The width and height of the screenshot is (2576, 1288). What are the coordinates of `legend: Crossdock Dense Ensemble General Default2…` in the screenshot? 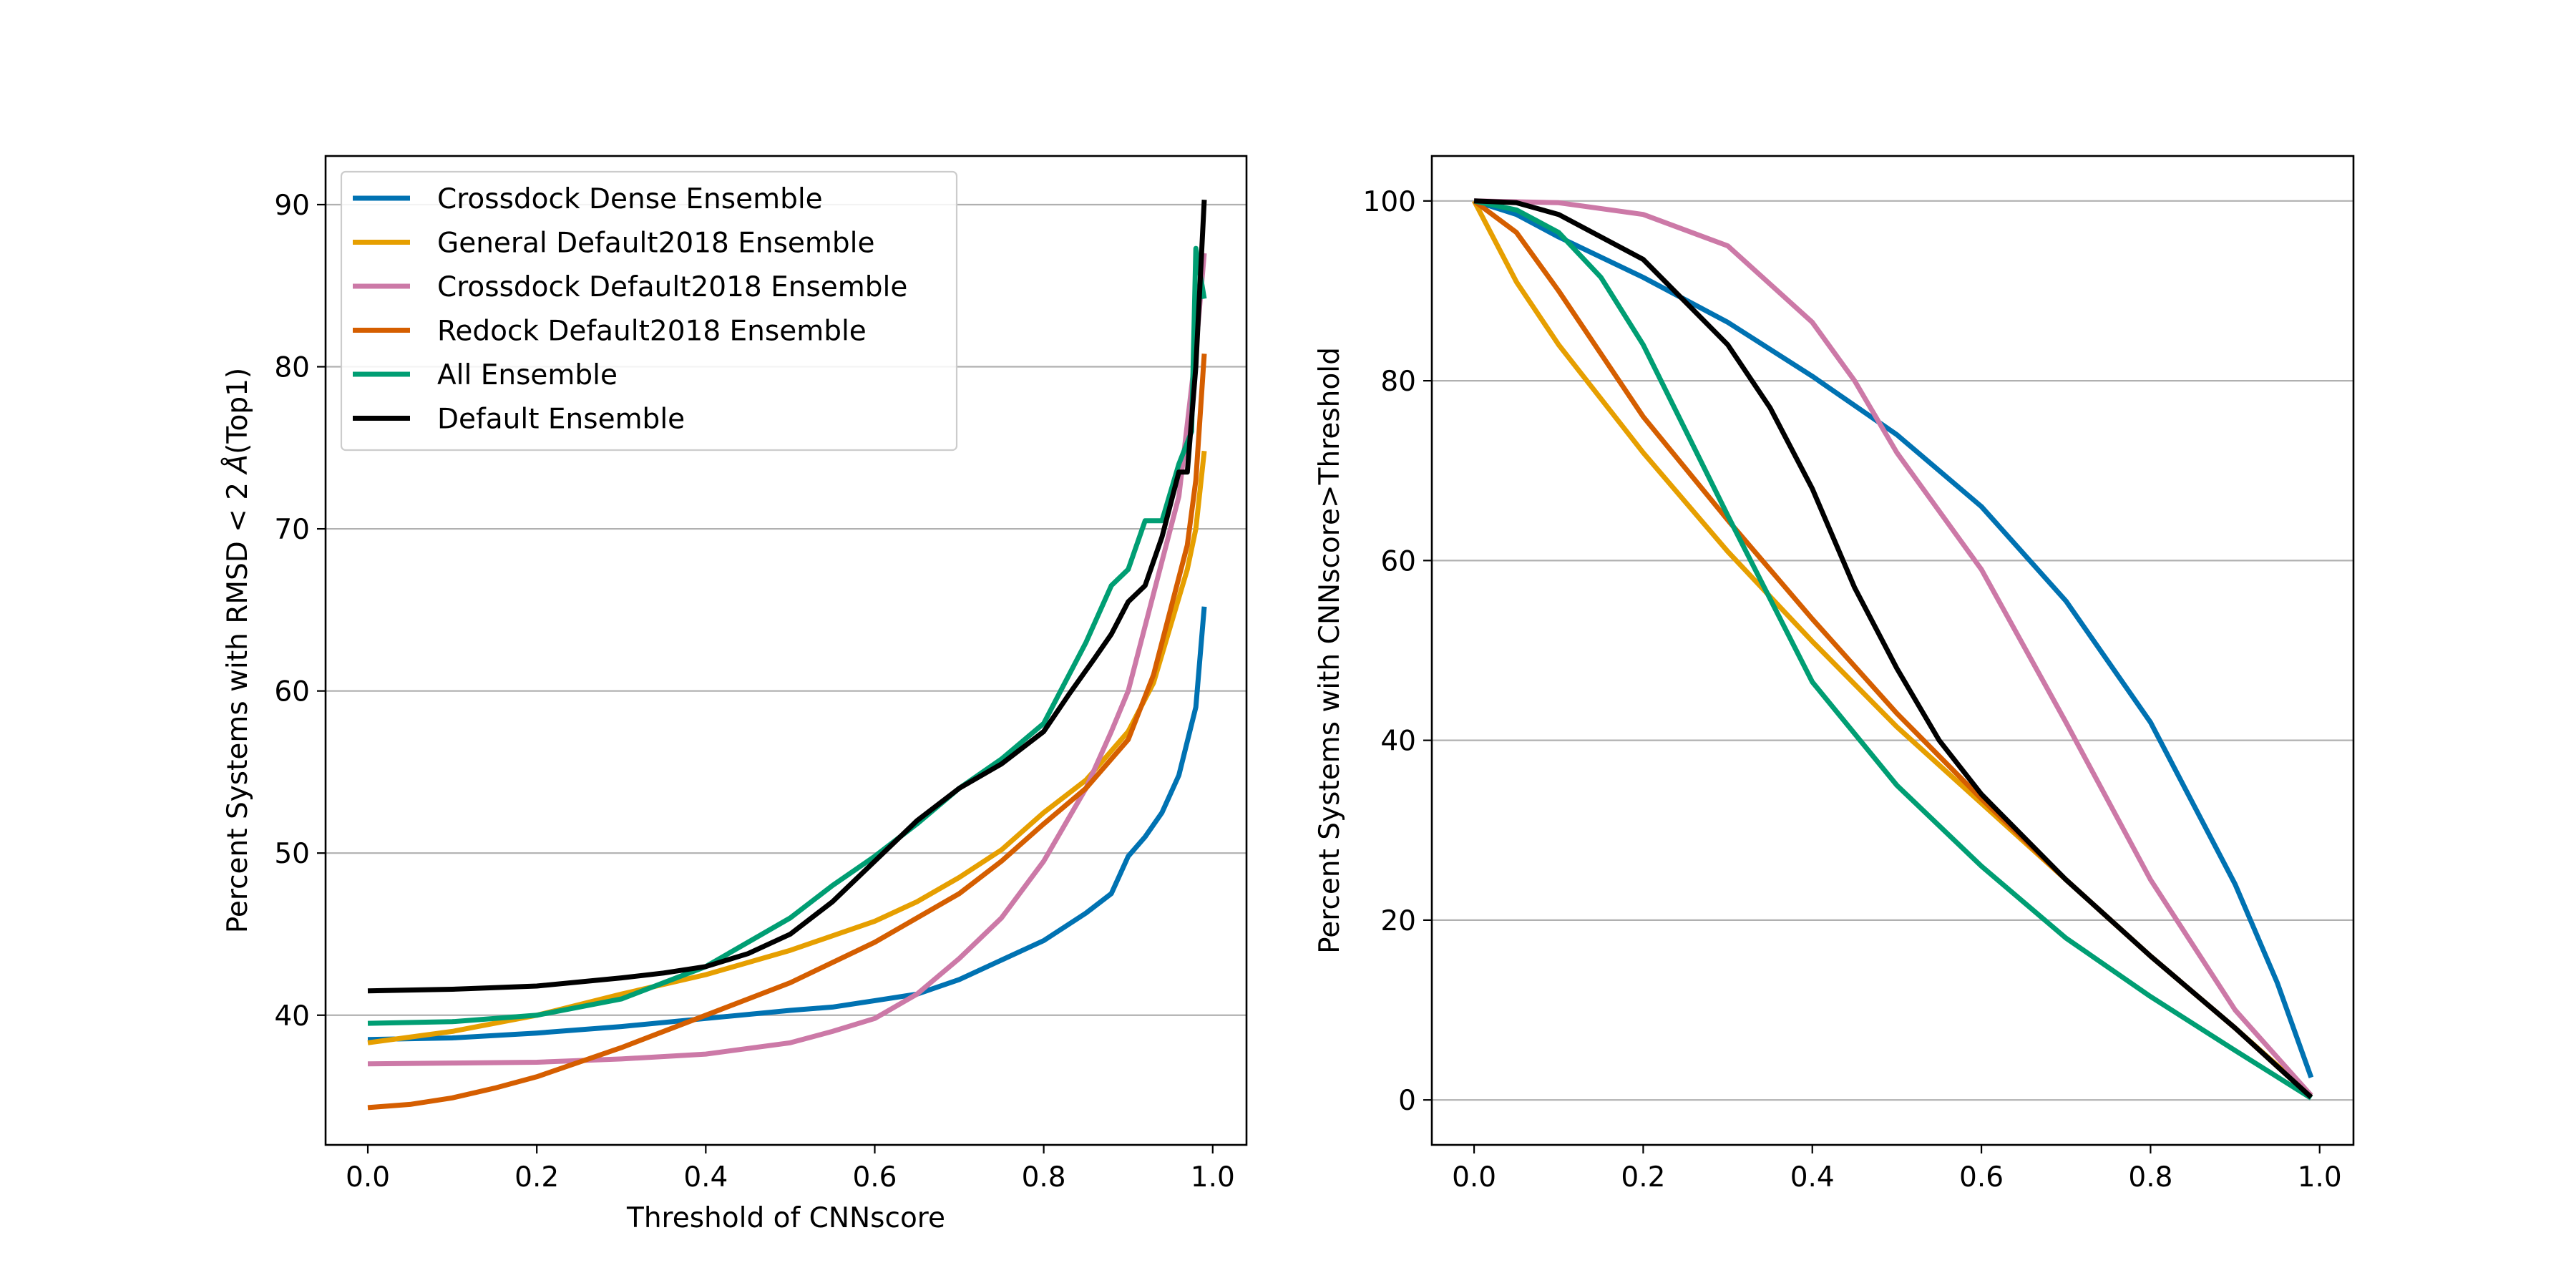 It's located at (649, 311).